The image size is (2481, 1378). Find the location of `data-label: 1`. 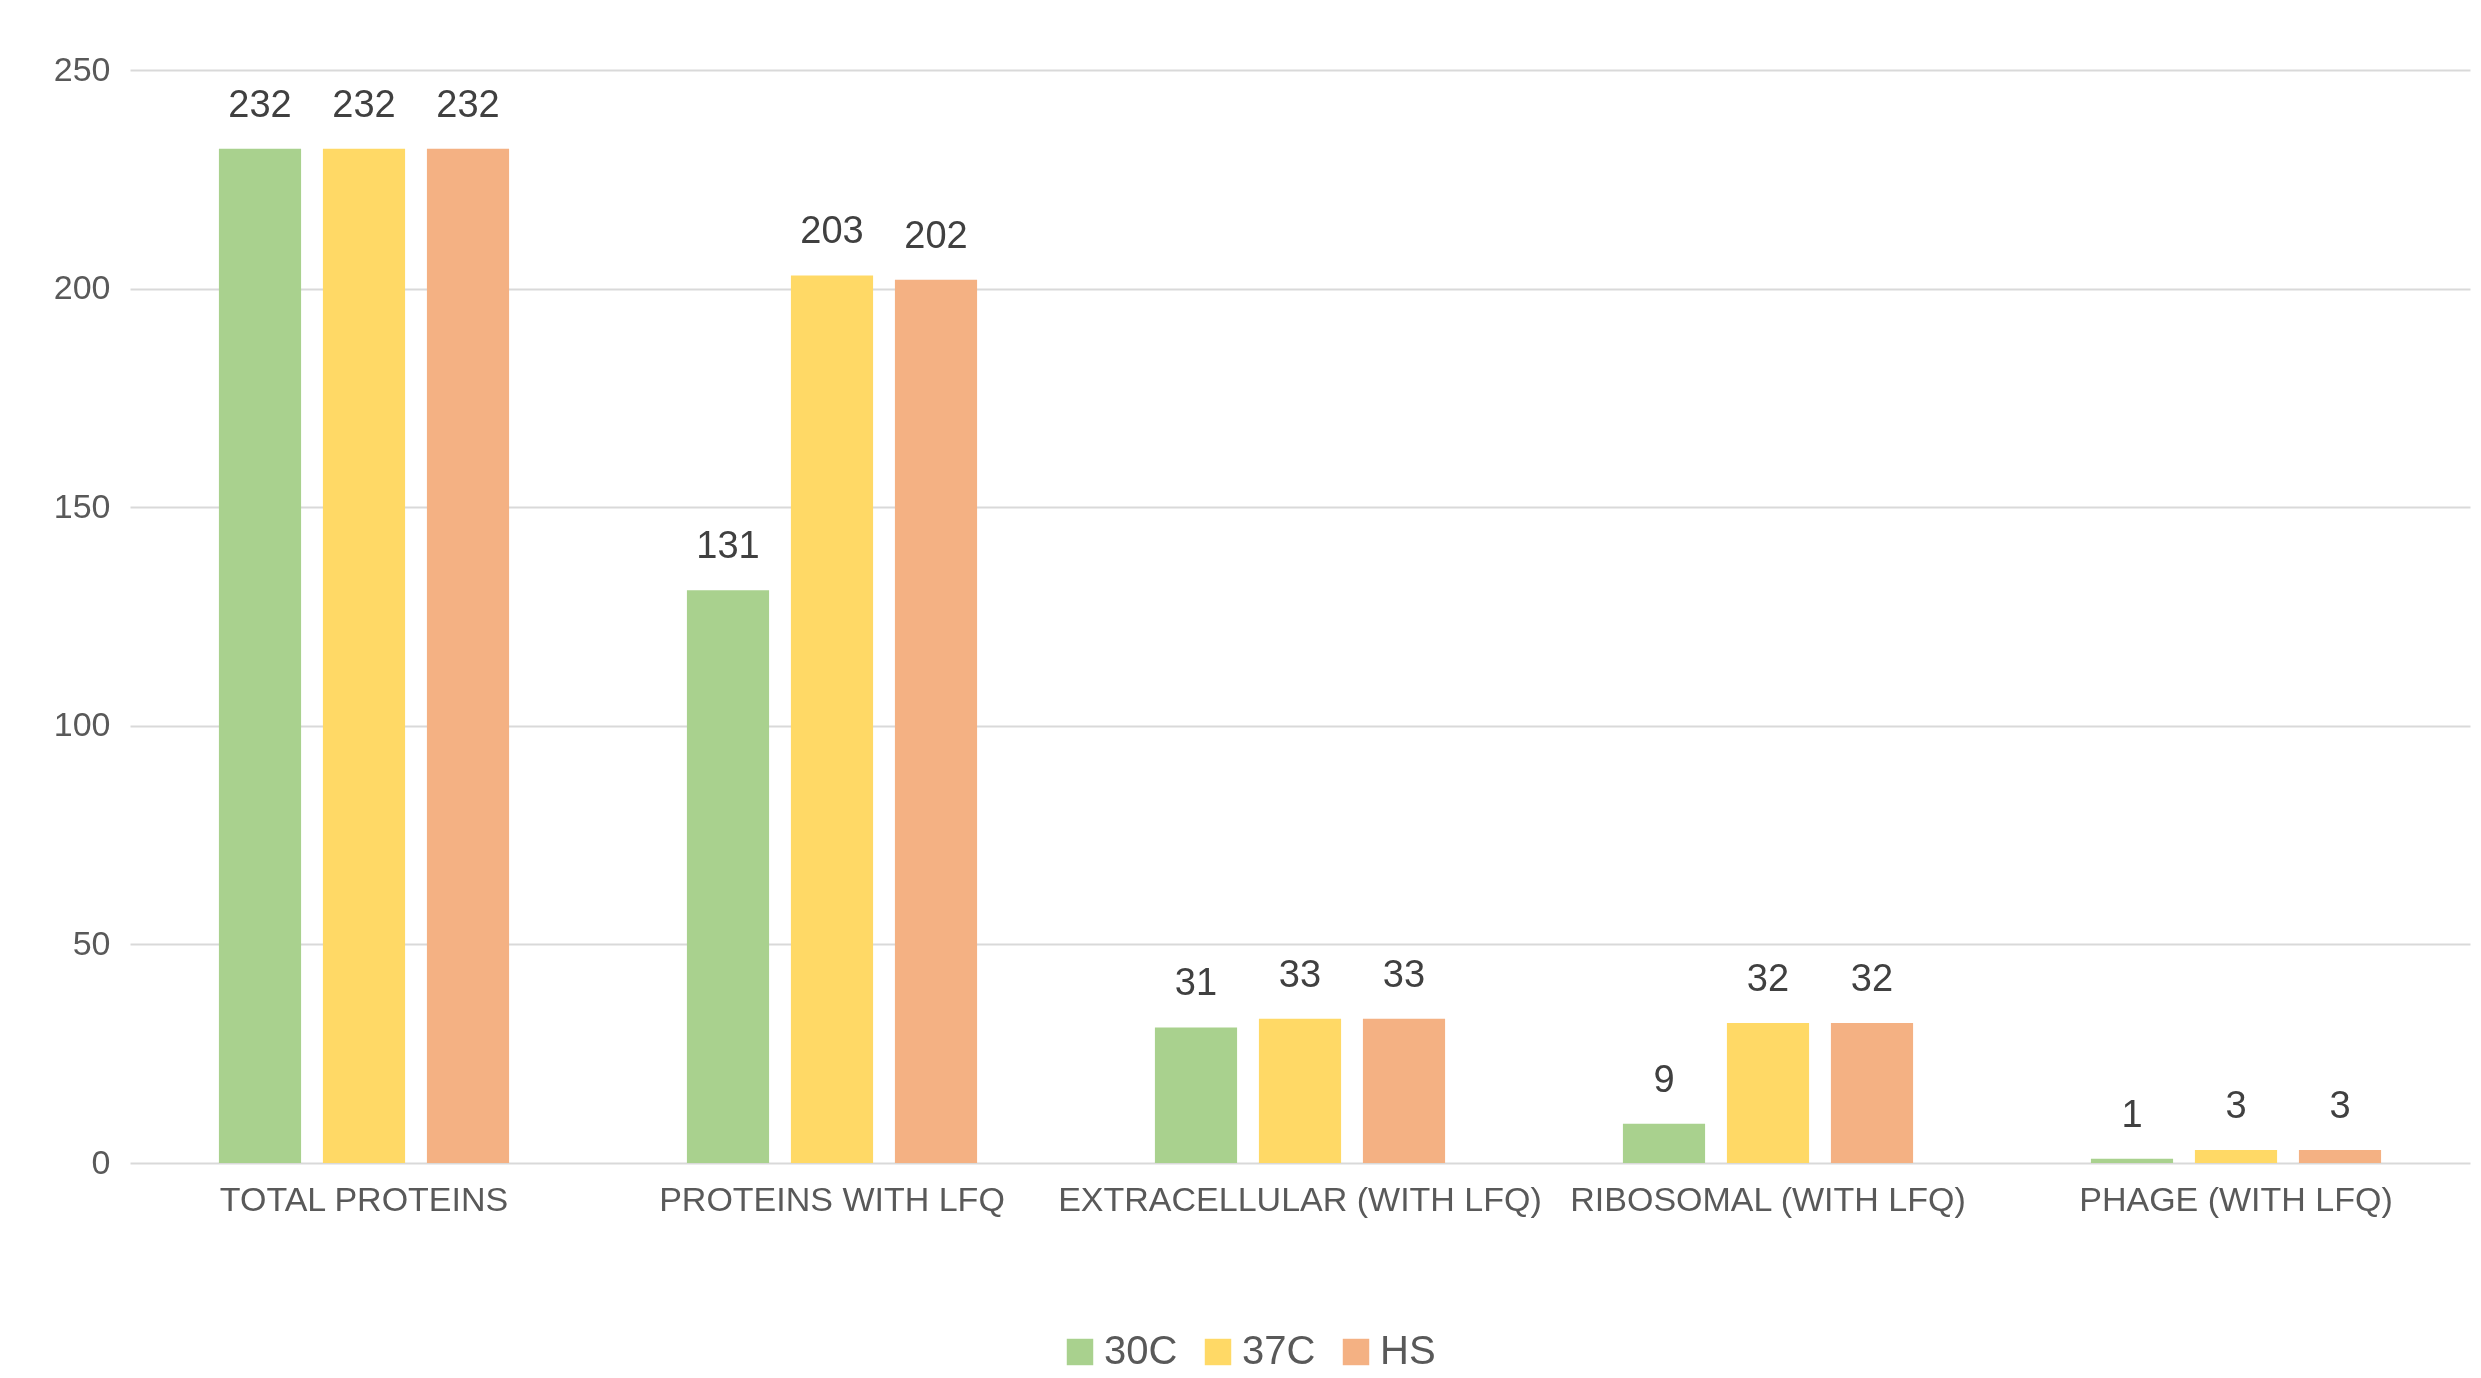

data-label: 1 is located at coordinates (2132, 1113).